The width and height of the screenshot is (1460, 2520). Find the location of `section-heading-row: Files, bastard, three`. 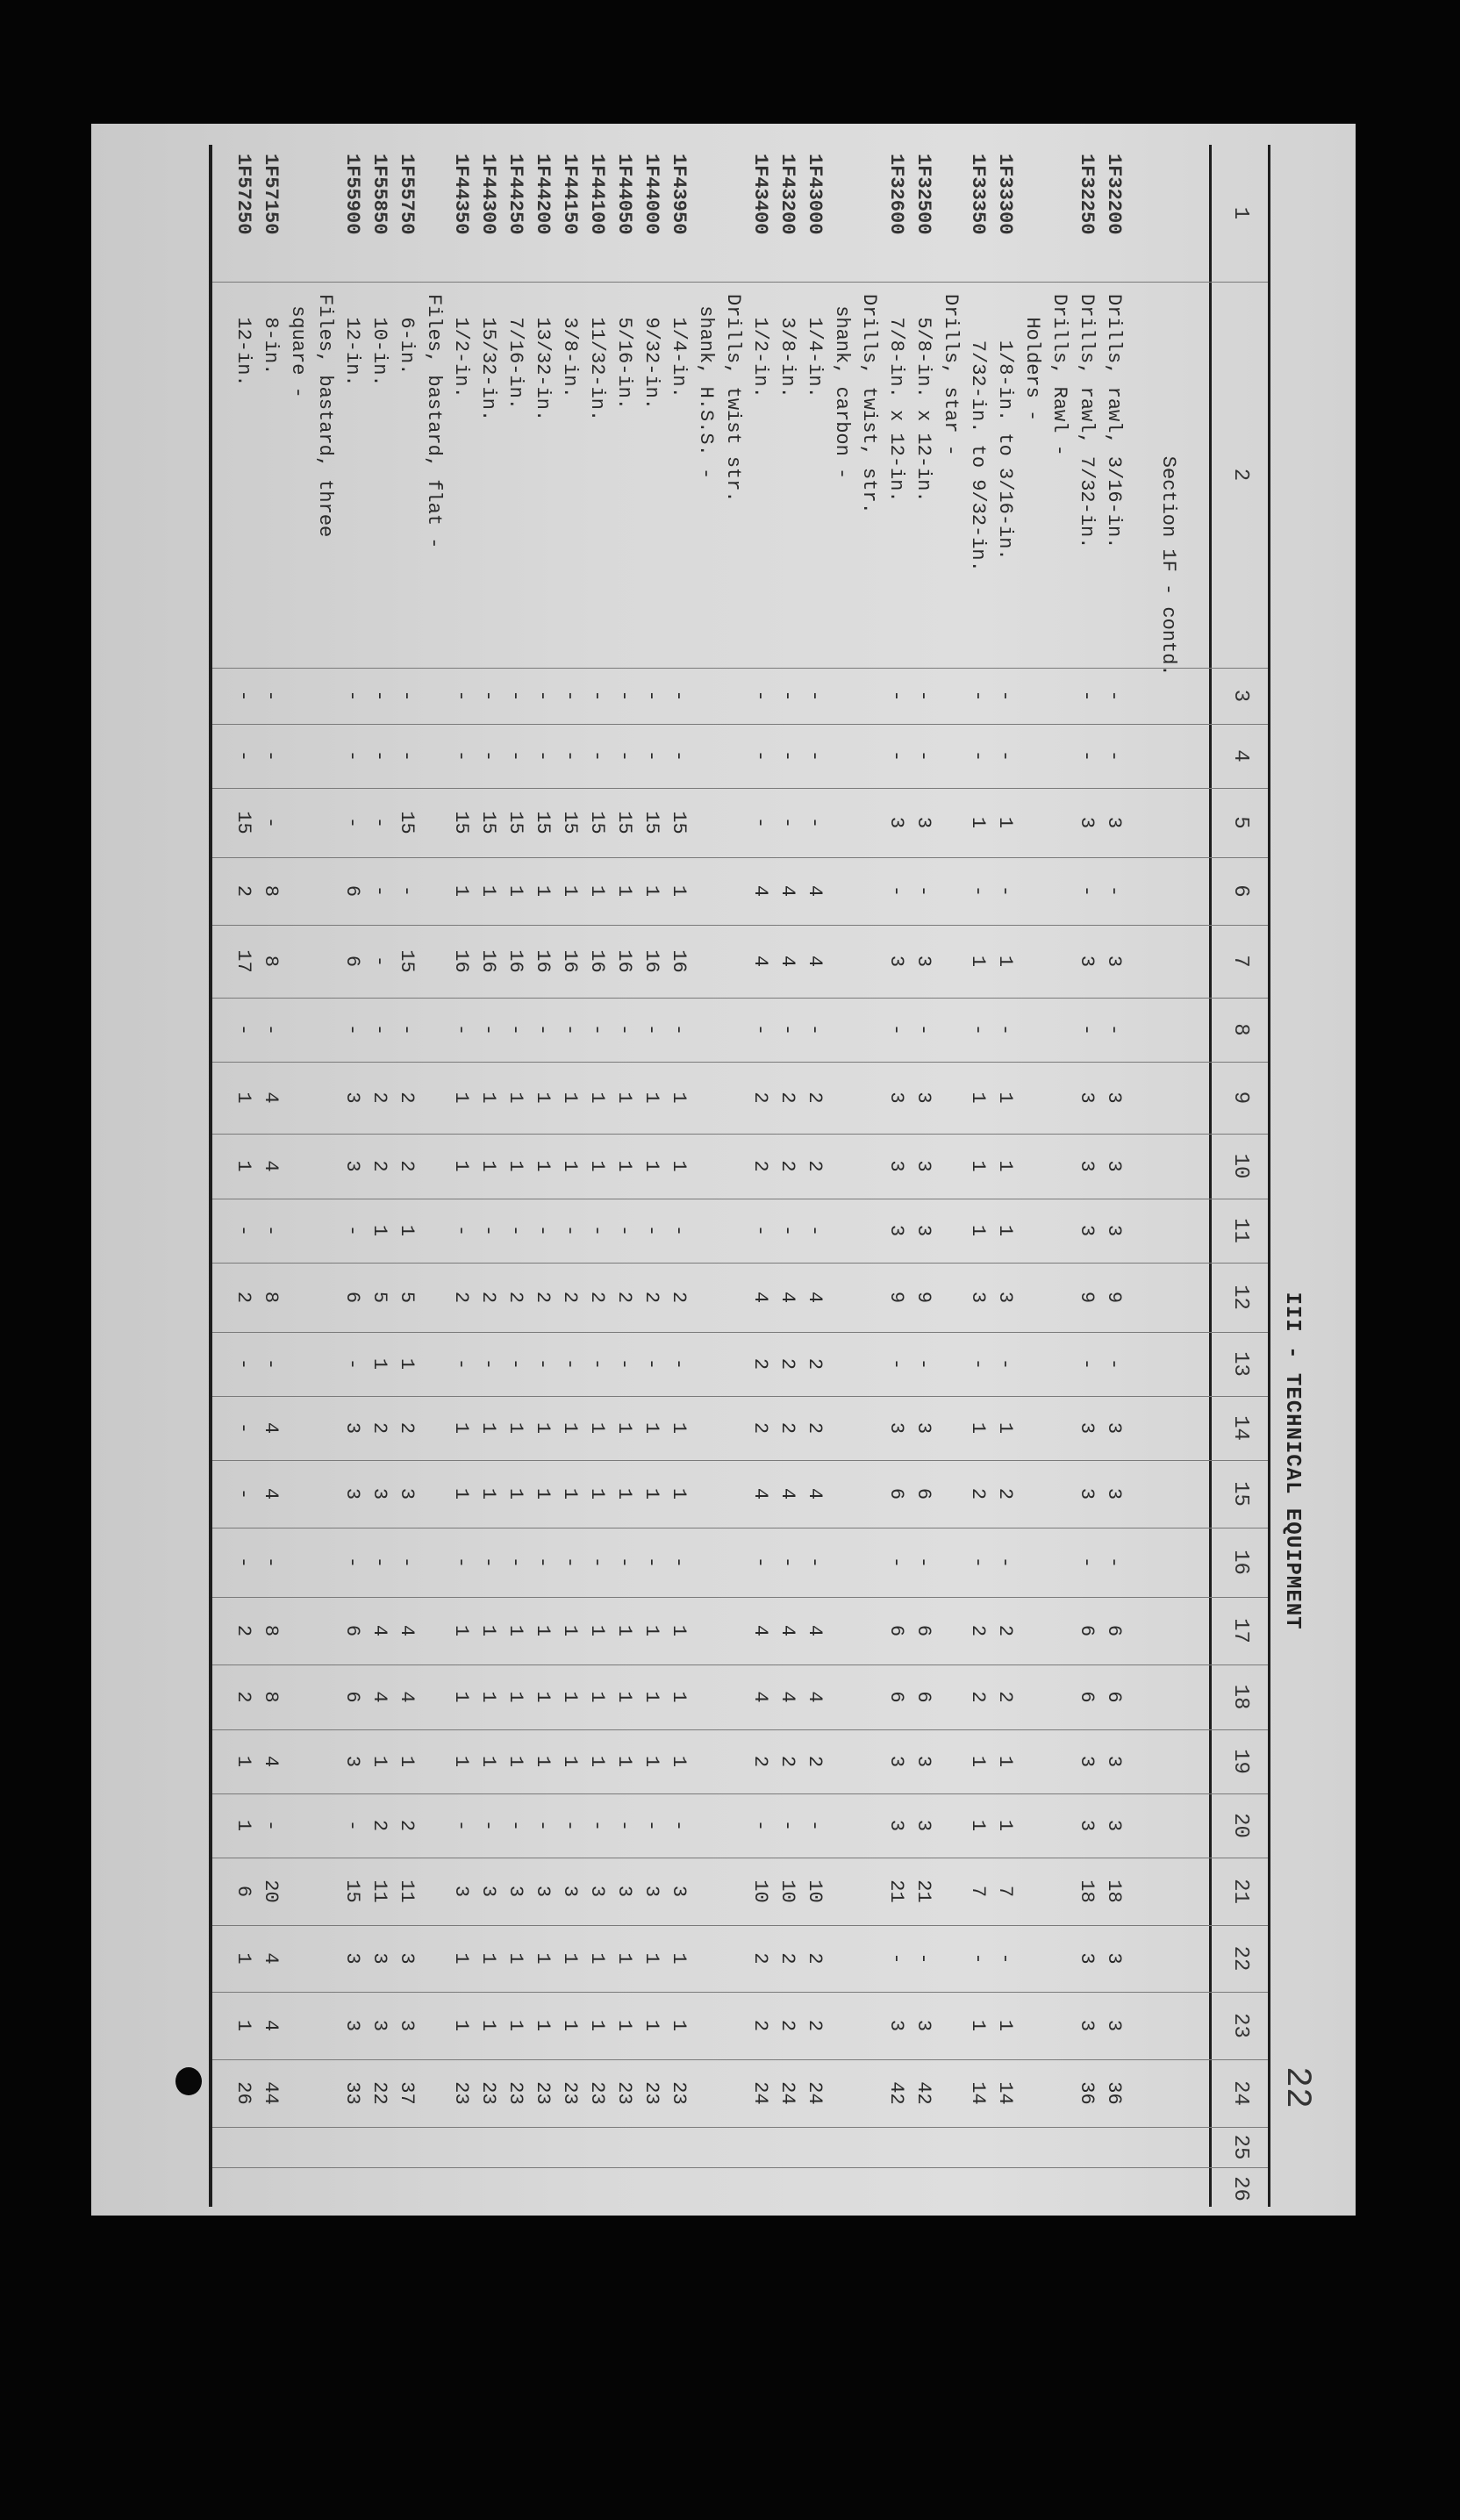

section-heading-row: Files, bastard, three is located at coordinates (325, 1176).